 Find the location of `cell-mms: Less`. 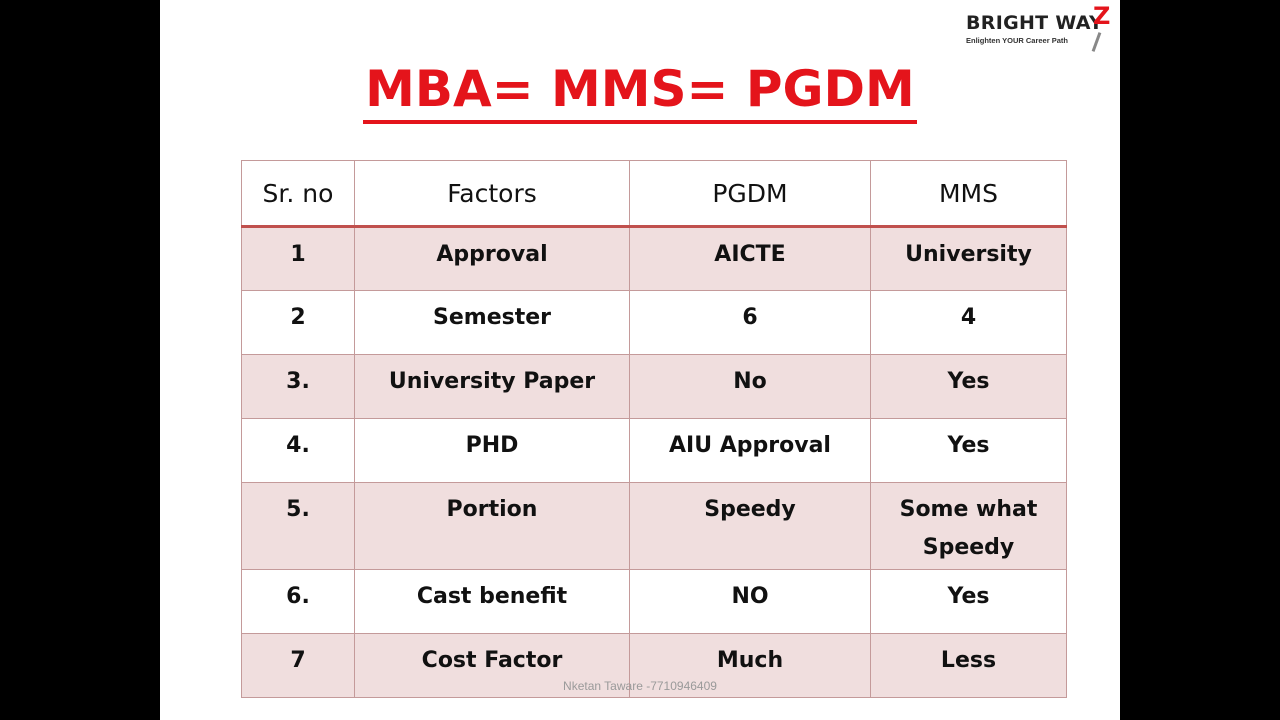

cell-mms: Less is located at coordinates (968, 665).